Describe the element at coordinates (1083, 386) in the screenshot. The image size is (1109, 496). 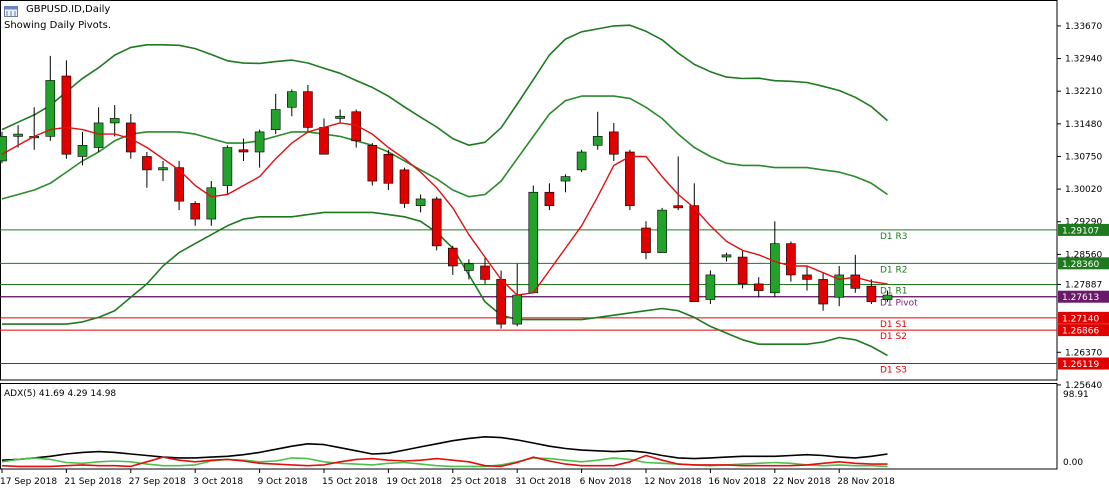
I see `y-tick-label: 1.25640` at that location.